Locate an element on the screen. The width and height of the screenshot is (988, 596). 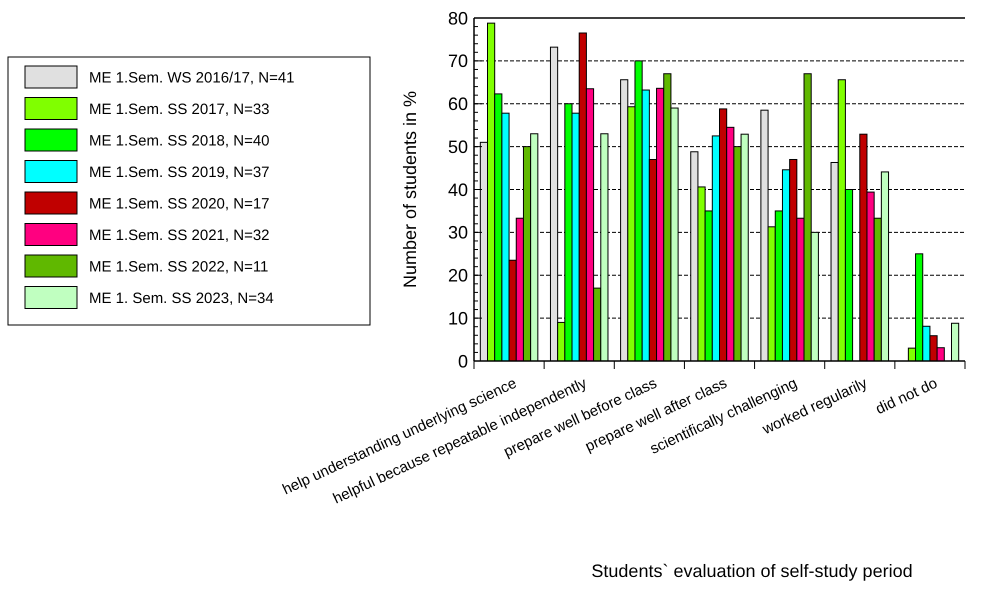
legend-label: ME 1. Sem. SS 2023, N=34 is located at coordinates (181, 298).